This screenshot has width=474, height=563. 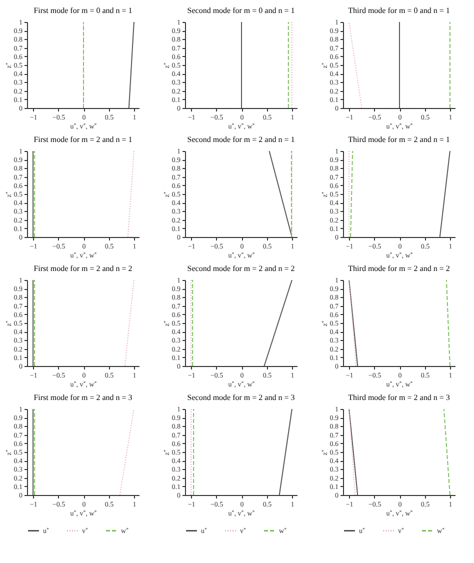 What do you see at coordinates (399, 397) in the screenshot?
I see `chart-title: Third mode for m = 2 and n = 3` at bounding box center [399, 397].